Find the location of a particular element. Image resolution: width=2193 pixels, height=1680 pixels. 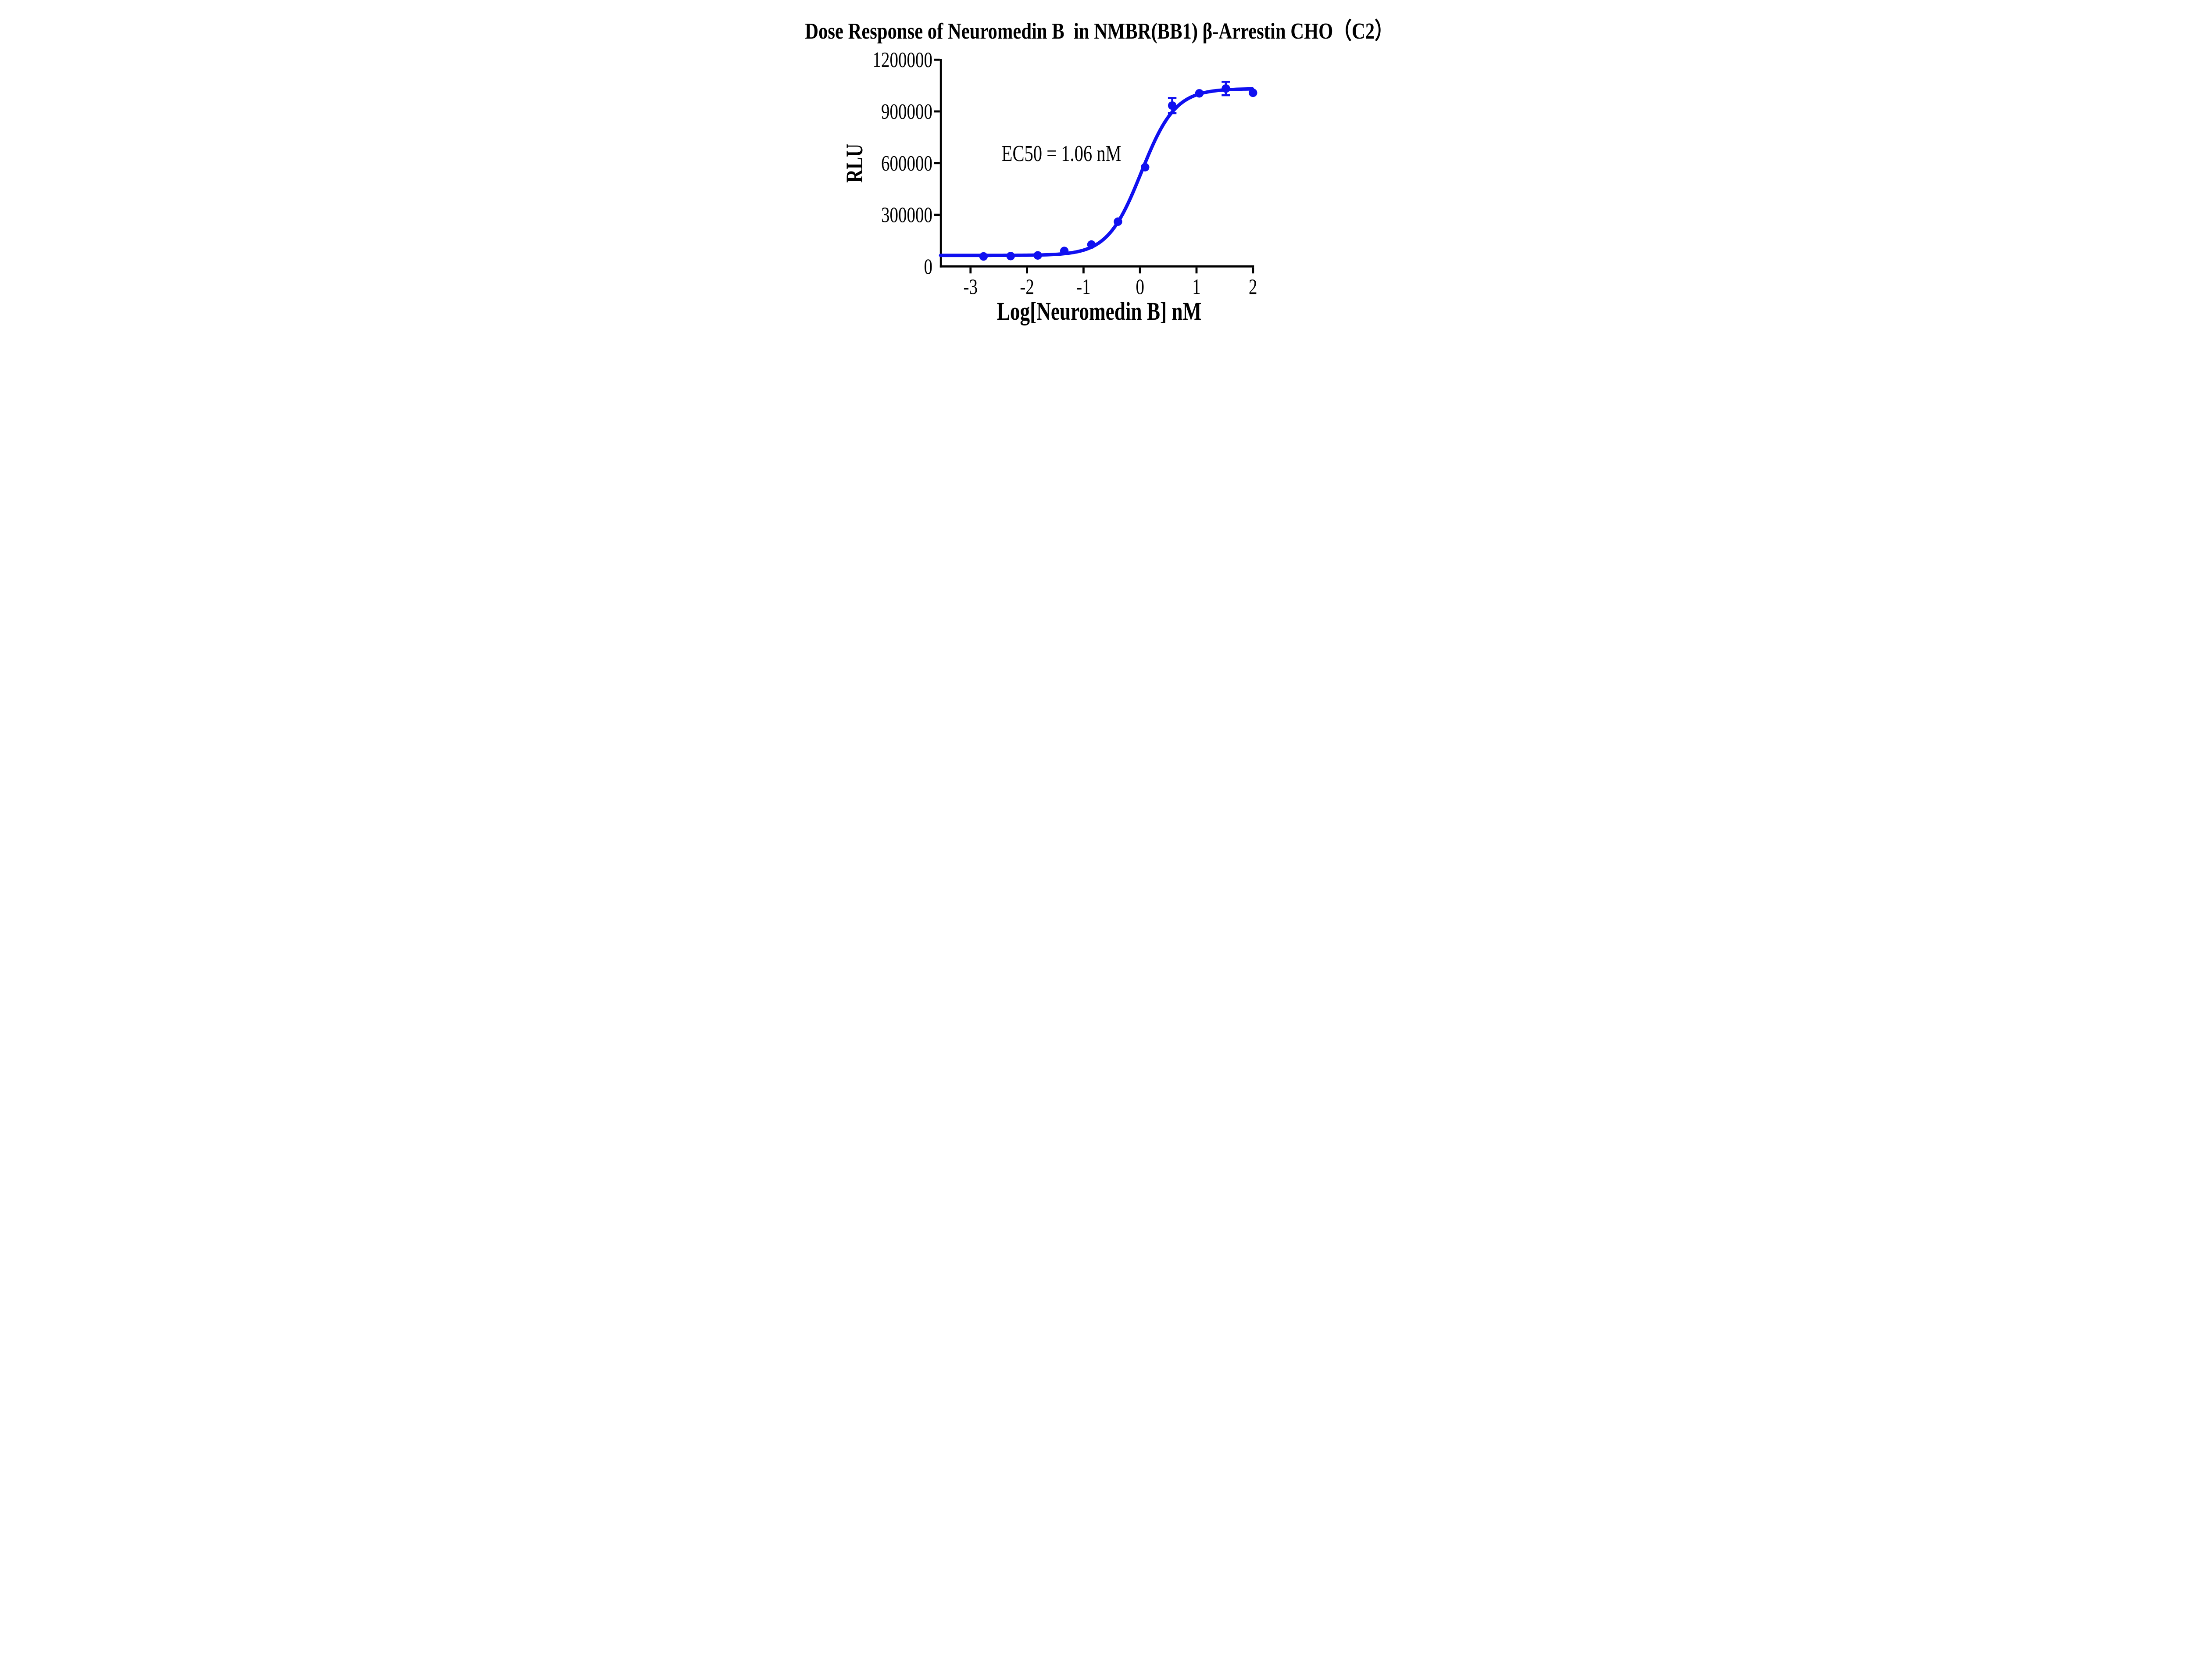

y-tick-label: 0 is located at coordinates (928, 266).